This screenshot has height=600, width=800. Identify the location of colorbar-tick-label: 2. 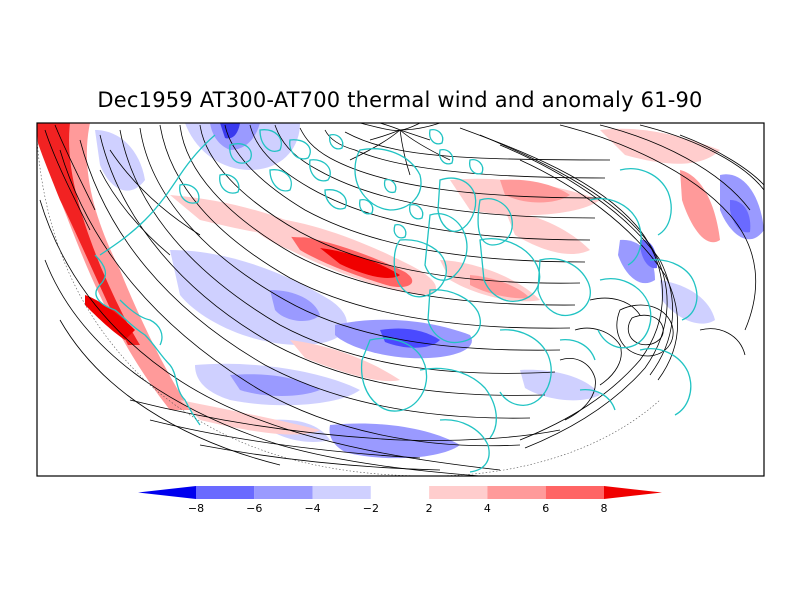
(429, 508).